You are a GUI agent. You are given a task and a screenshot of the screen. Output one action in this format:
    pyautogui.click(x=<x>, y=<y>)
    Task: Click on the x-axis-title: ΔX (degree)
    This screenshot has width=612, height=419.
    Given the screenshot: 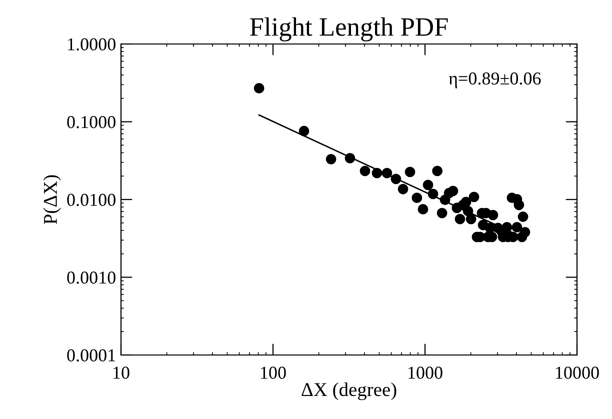 What is the action you would take?
    pyautogui.click(x=349, y=391)
    